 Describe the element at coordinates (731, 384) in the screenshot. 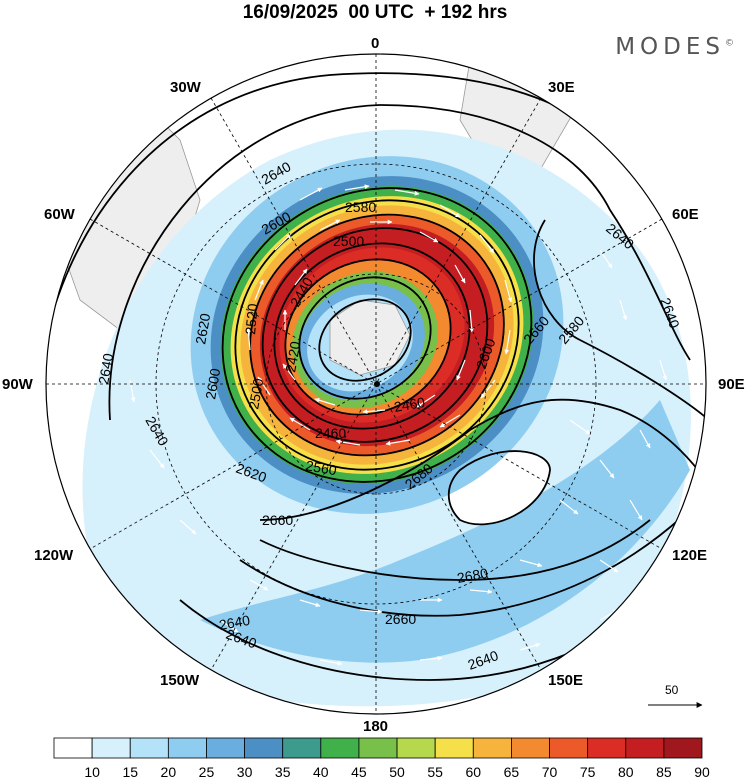

I see `lon-label-90e: 90E` at that location.